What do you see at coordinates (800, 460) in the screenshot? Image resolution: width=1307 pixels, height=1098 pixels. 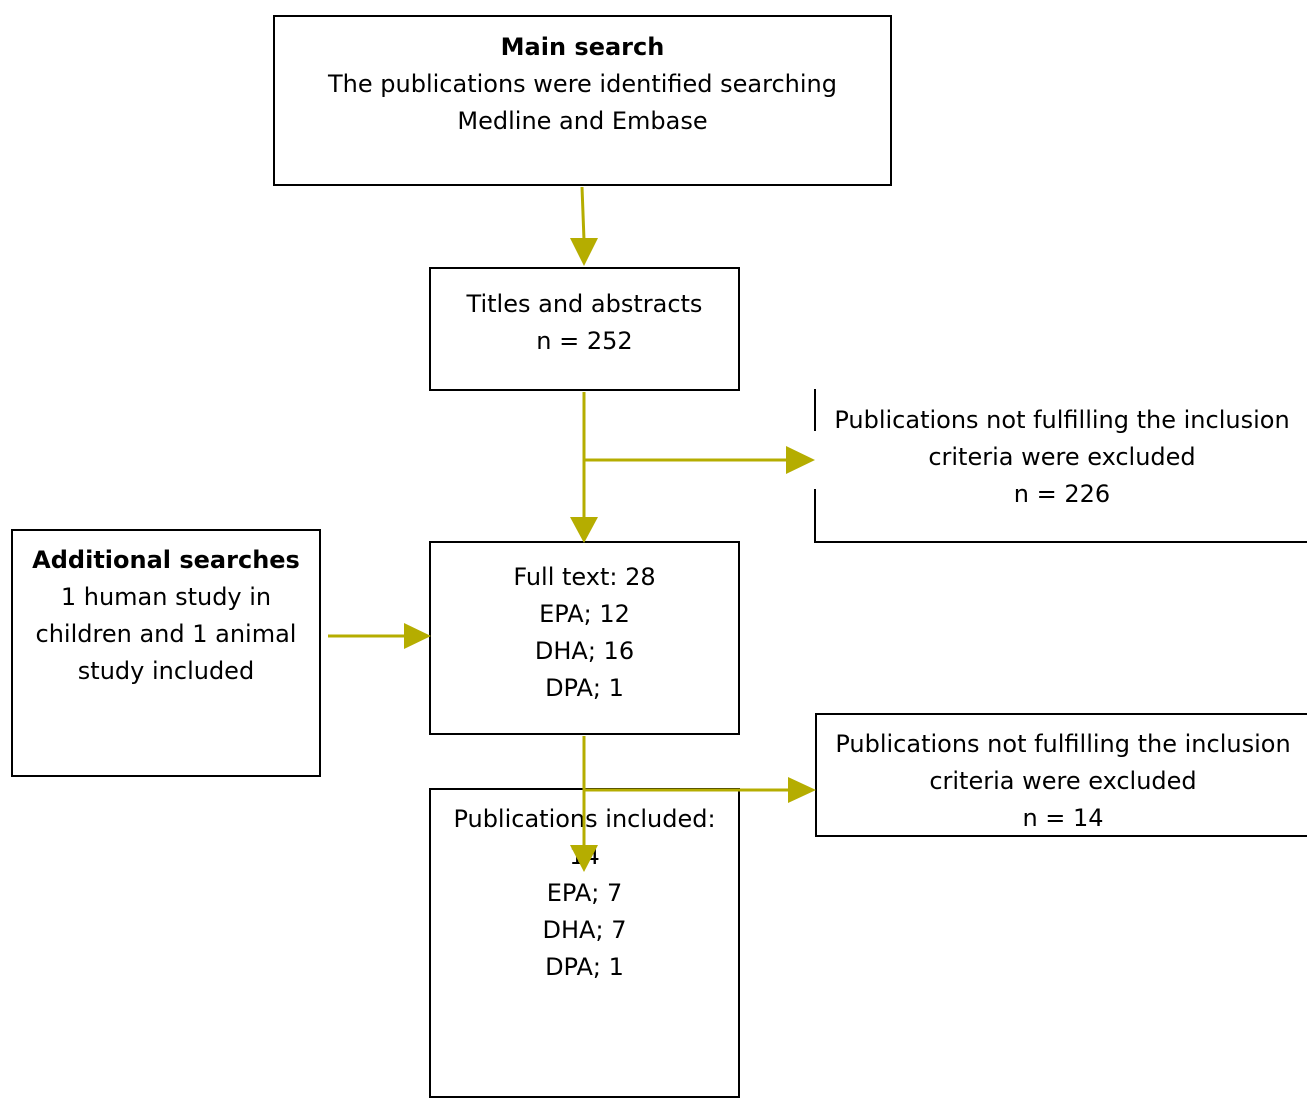 I see `arrow-to-excluded-first-head` at bounding box center [800, 460].